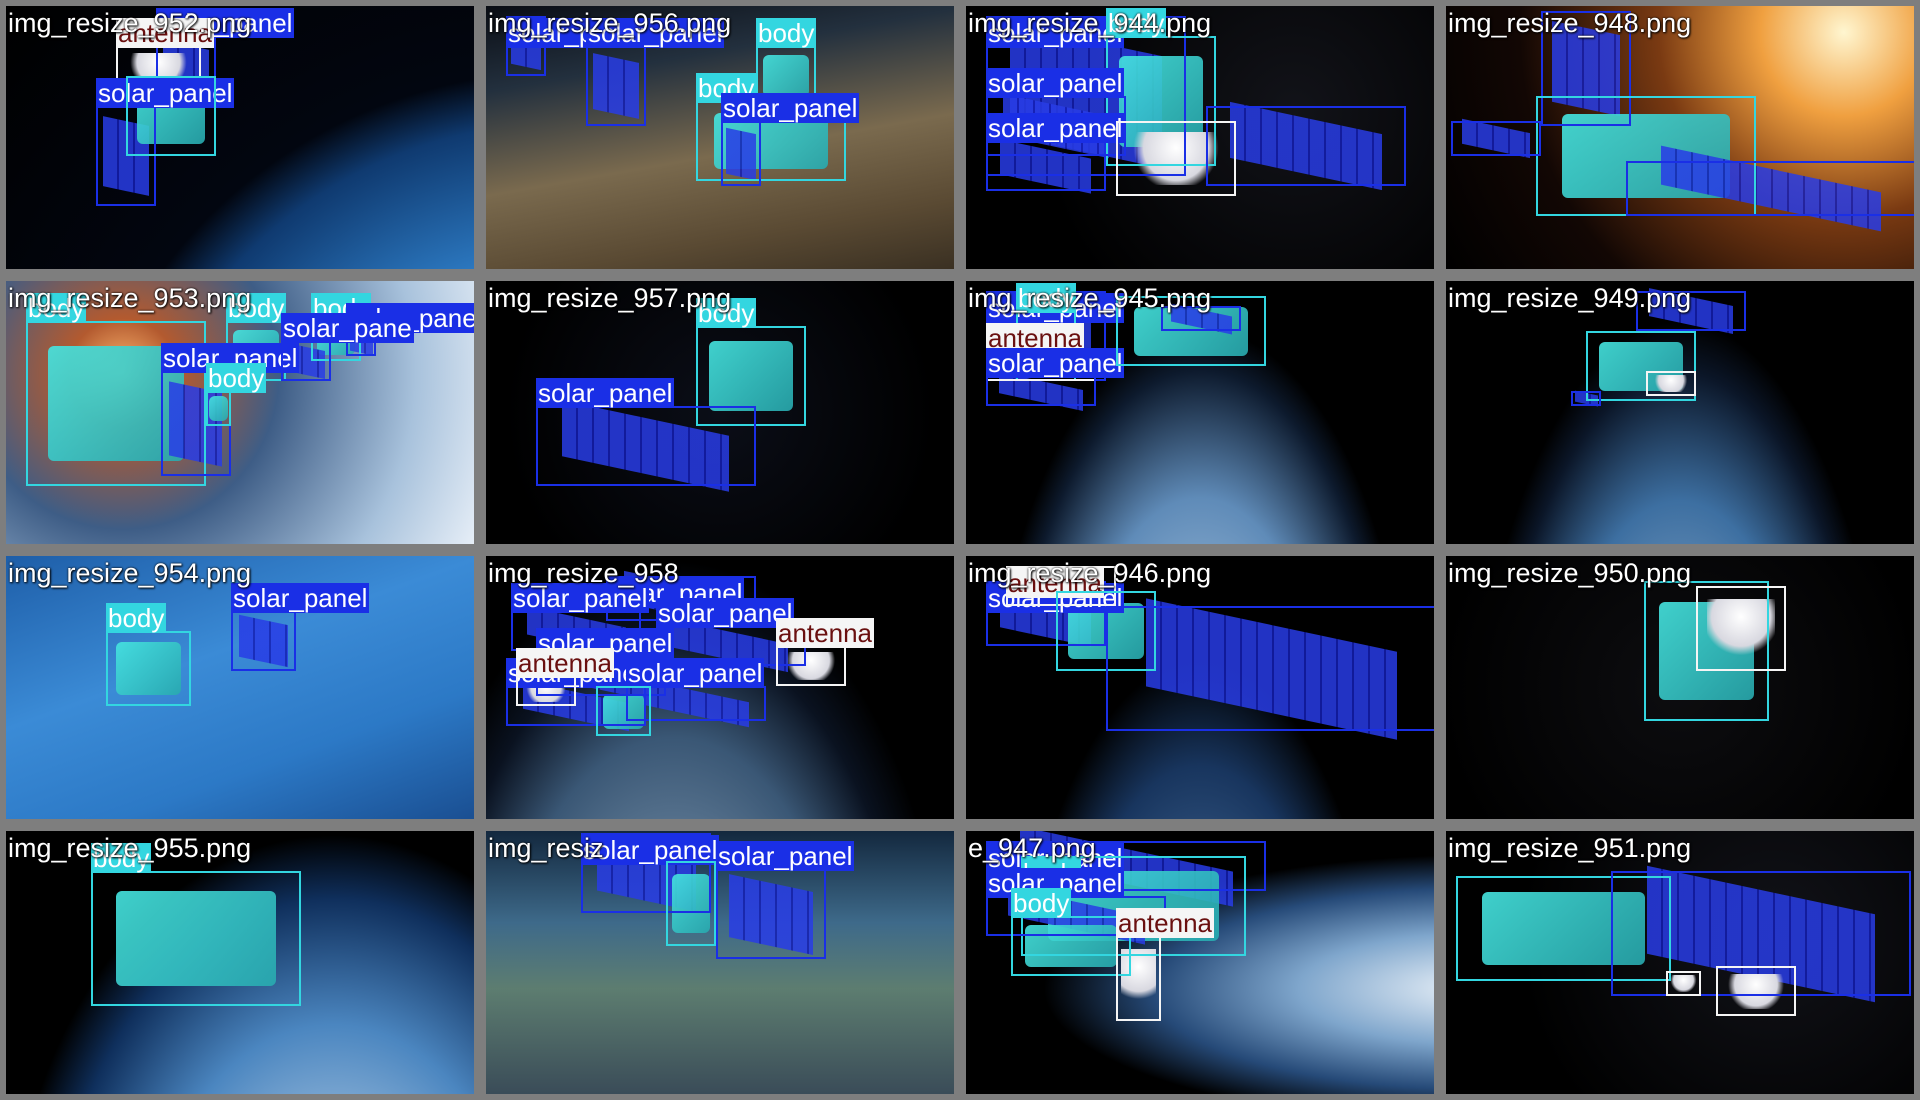  What do you see at coordinates (1570, 298) in the screenshot?
I see `image-filename: img_resize_949.png` at bounding box center [1570, 298].